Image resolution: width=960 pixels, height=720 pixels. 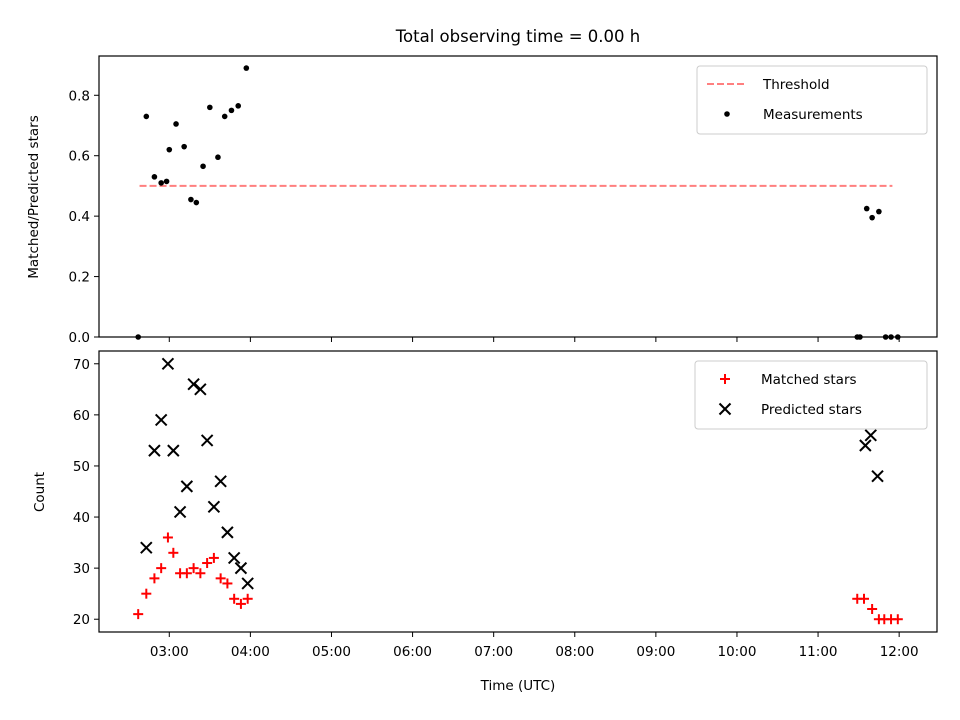 I want to click on legend-label: Predicted stars, so click(x=811, y=410).